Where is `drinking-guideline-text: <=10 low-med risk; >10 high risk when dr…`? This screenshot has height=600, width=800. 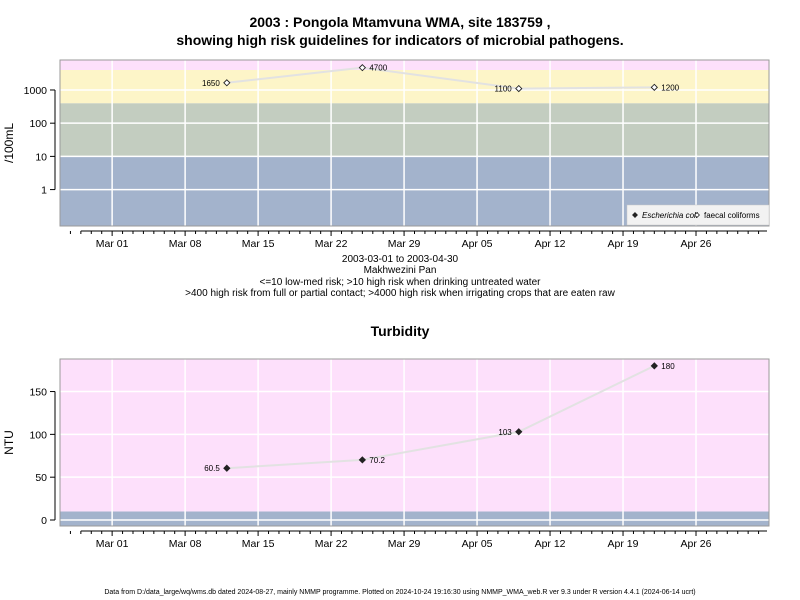 drinking-guideline-text: <=10 low-med risk; >10 high risk when dr… is located at coordinates (400, 282).